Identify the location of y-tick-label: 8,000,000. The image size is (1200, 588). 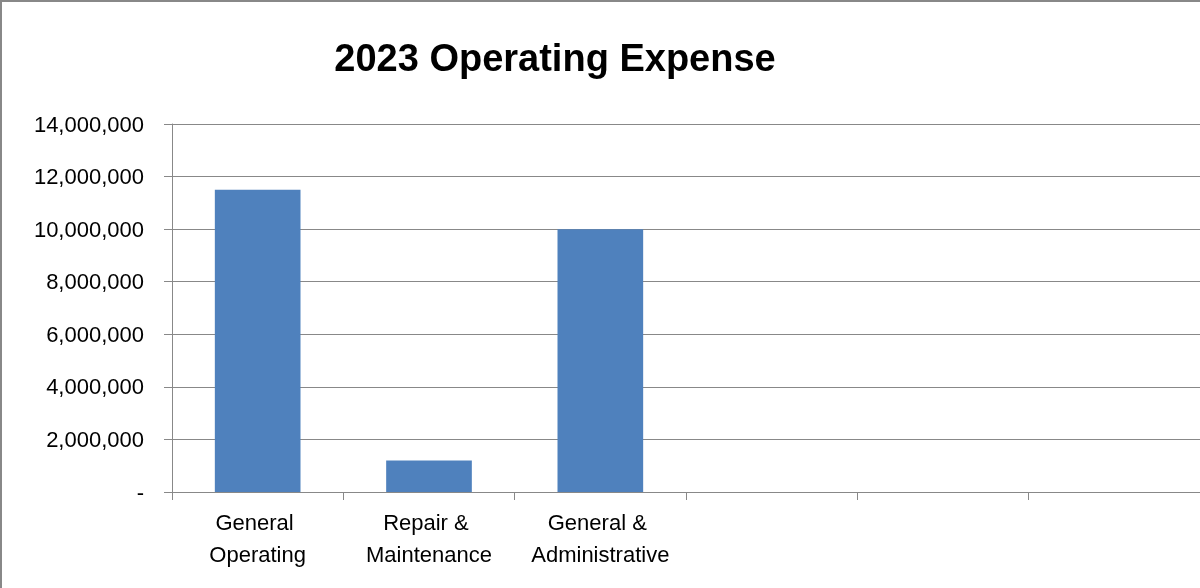
(95, 282).